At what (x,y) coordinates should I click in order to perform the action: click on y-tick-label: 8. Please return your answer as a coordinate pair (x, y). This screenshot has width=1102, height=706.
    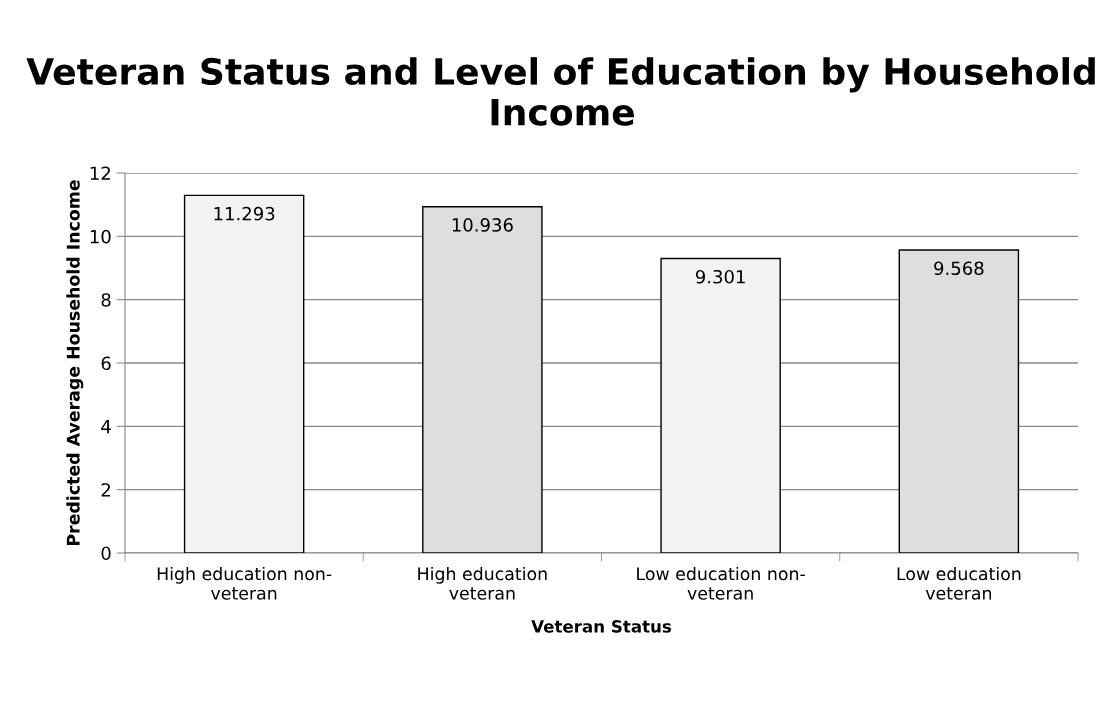
    Looking at the image, I should click on (106, 300).